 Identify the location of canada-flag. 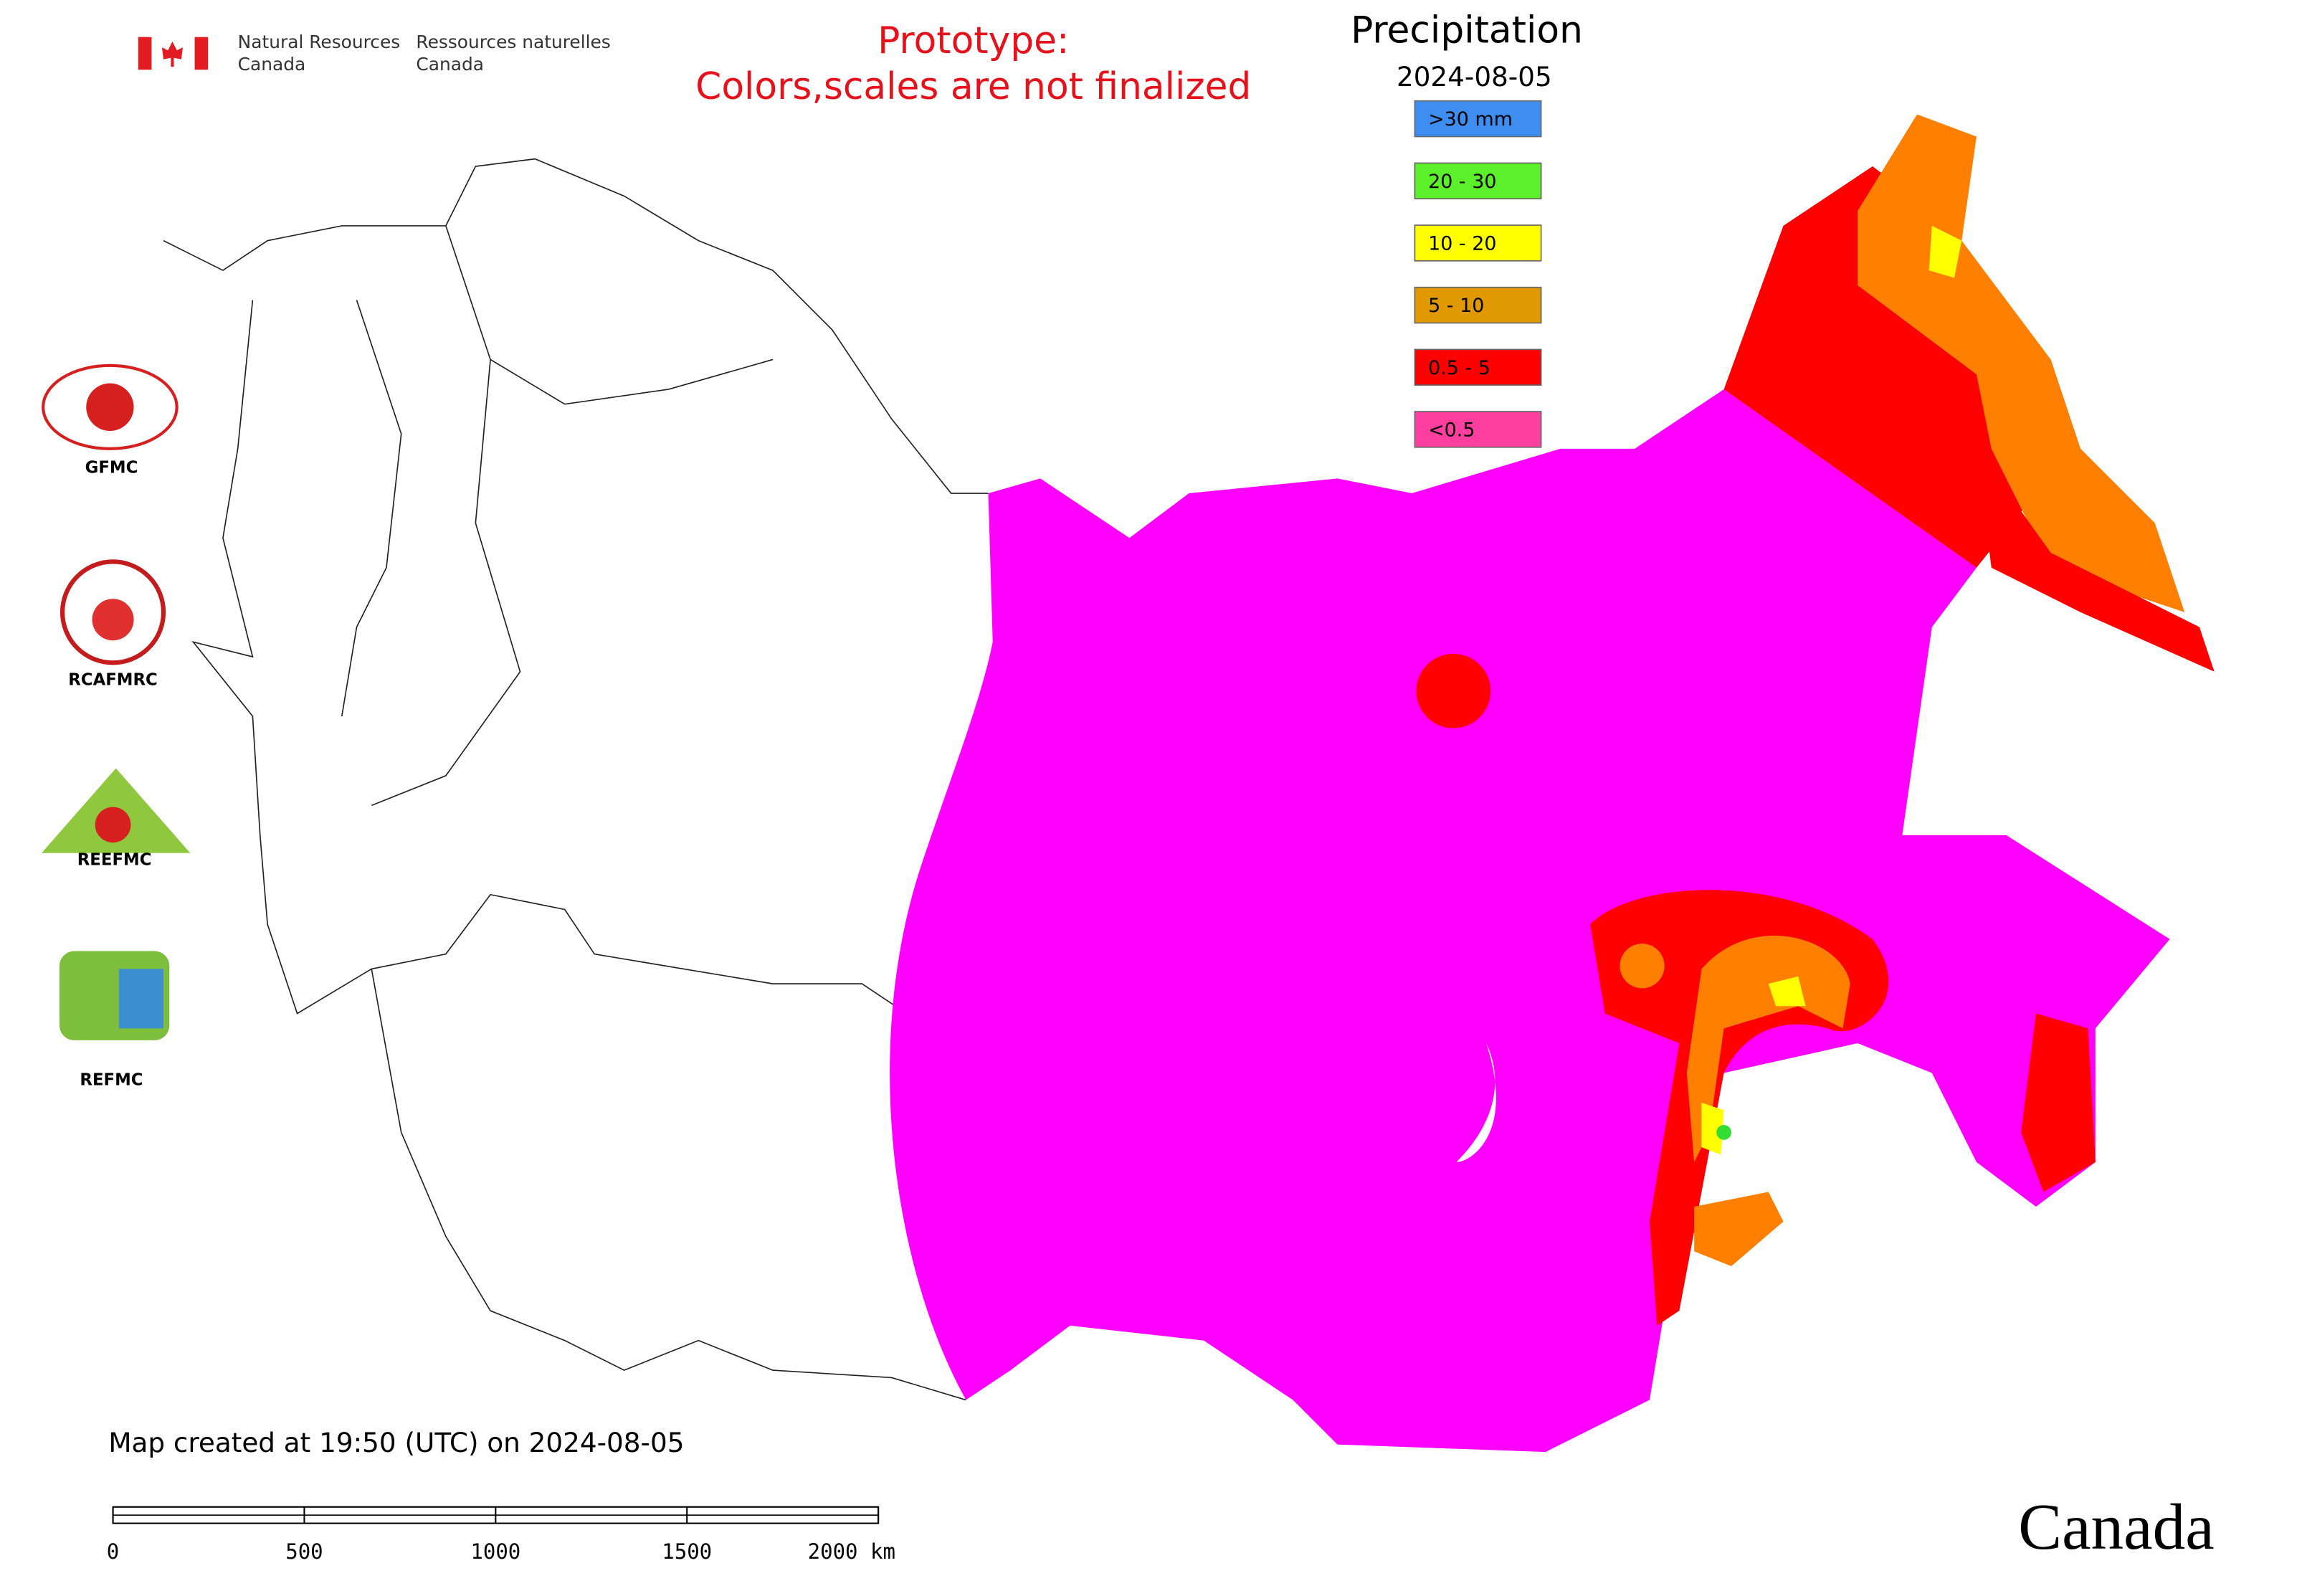
(174, 53).